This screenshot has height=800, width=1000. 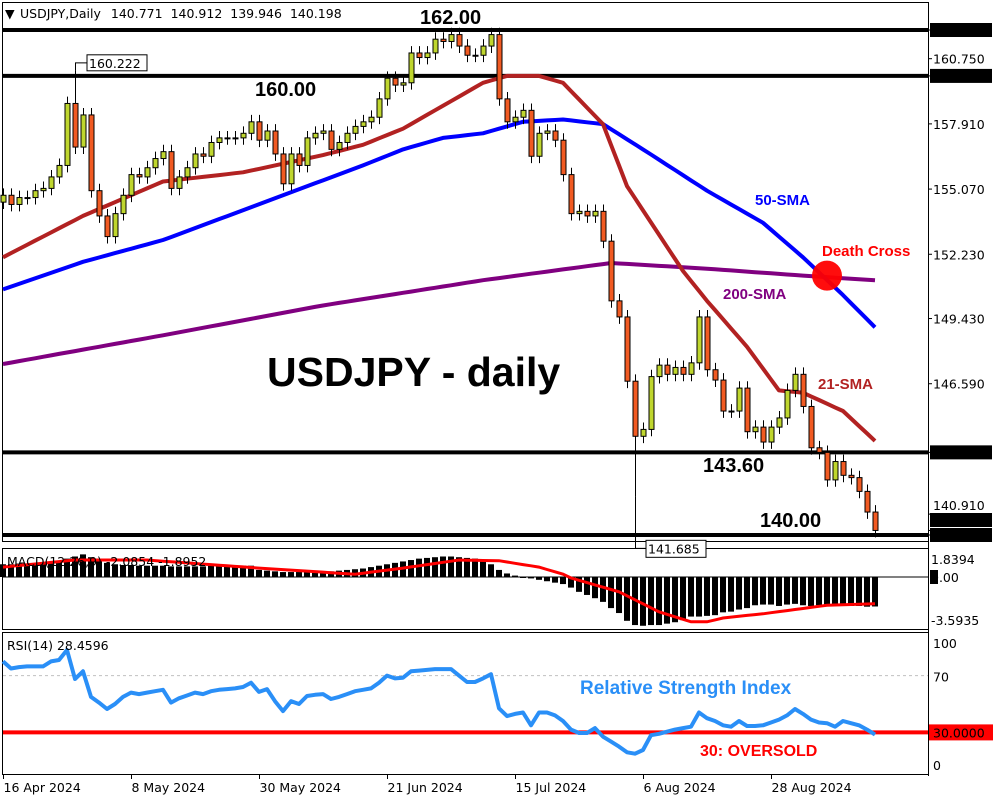 I want to click on death-cross-label: Death Cross, so click(x=866, y=251).